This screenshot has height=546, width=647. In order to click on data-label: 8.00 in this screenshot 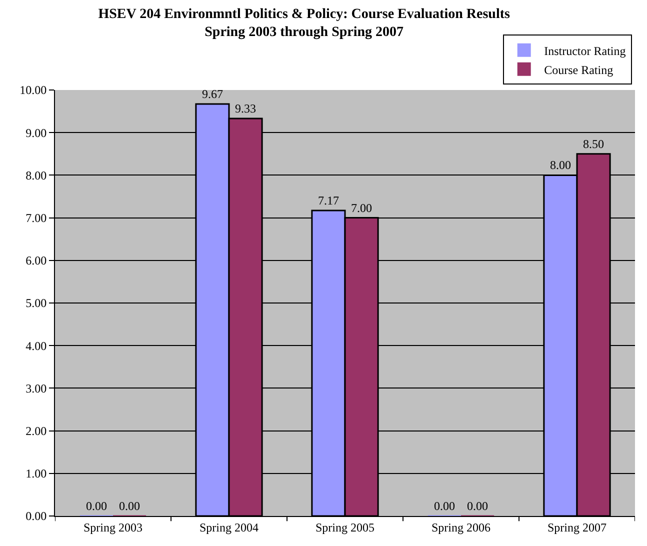, I will do `click(560, 165)`.